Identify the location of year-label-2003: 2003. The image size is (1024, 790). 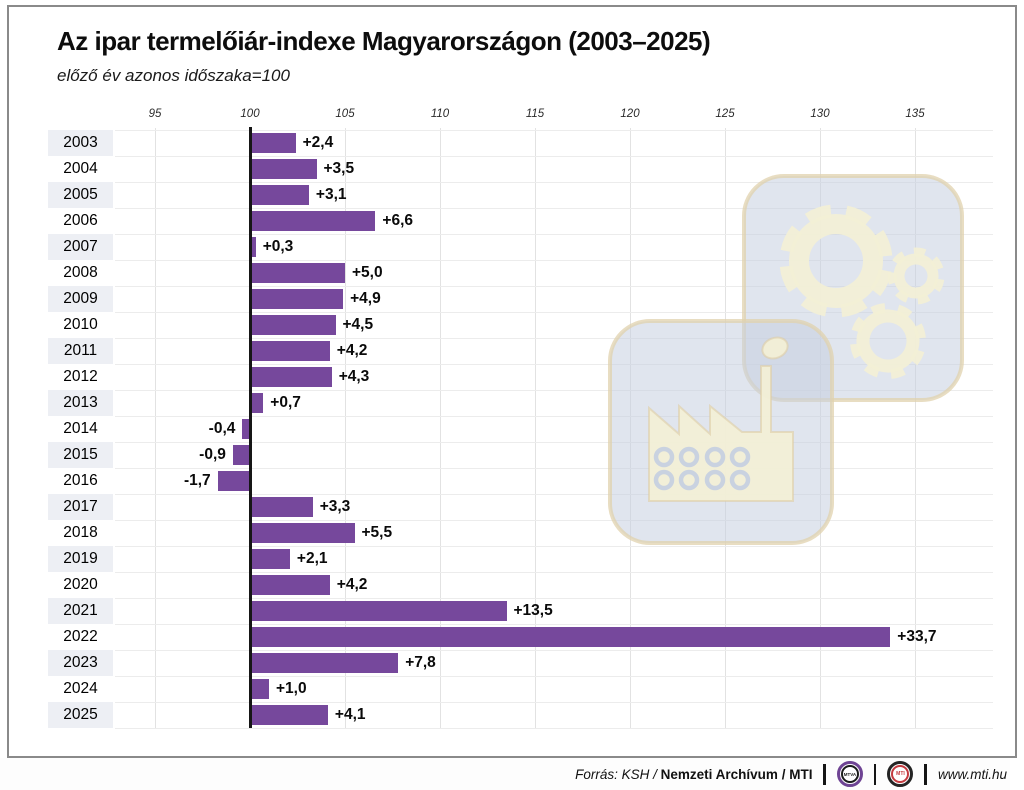
(80, 142).